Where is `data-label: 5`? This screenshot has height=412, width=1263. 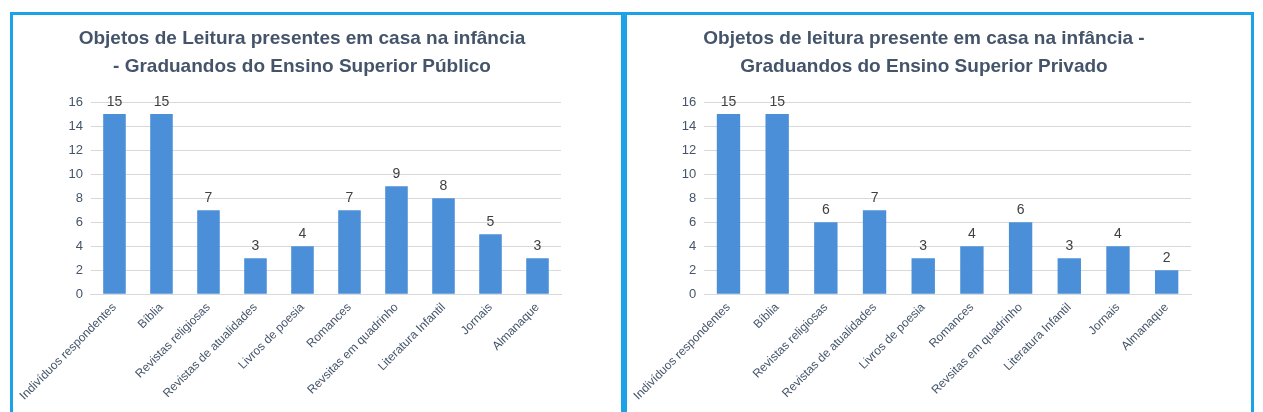
data-label: 5 is located at coordinates (490, 221).